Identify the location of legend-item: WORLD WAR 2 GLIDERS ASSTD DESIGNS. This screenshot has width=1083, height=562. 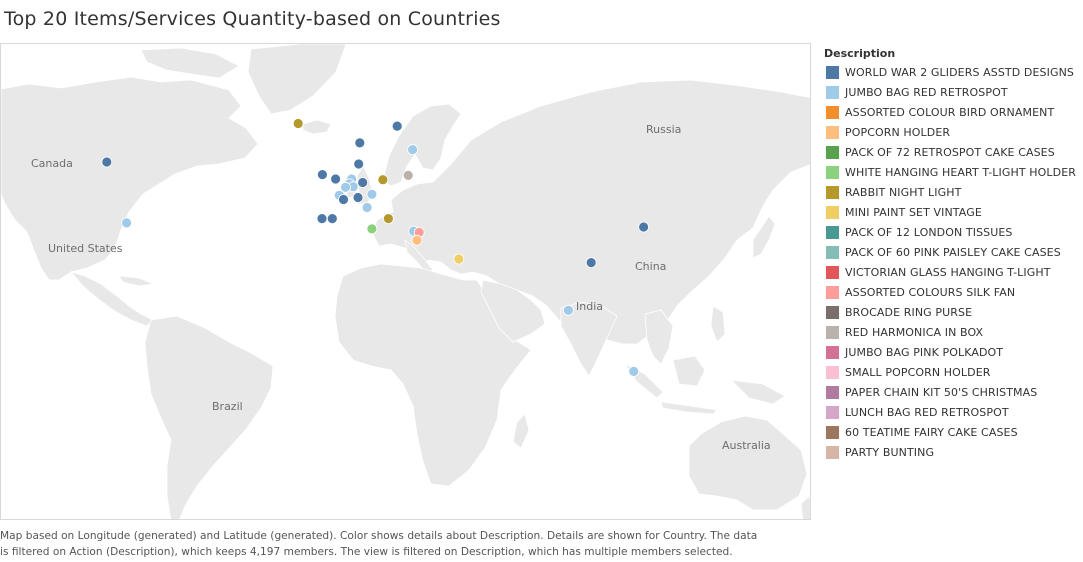
(953, 72).